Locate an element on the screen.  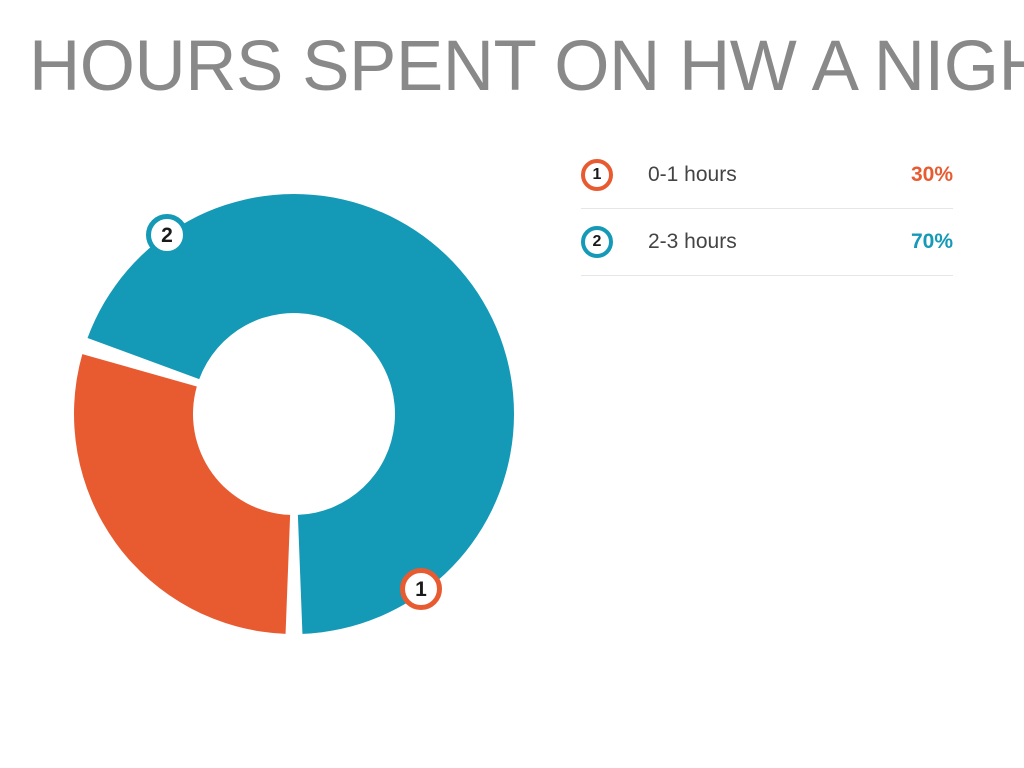
legend-badge-1-number: 1 is located at coordinates (597, 174).